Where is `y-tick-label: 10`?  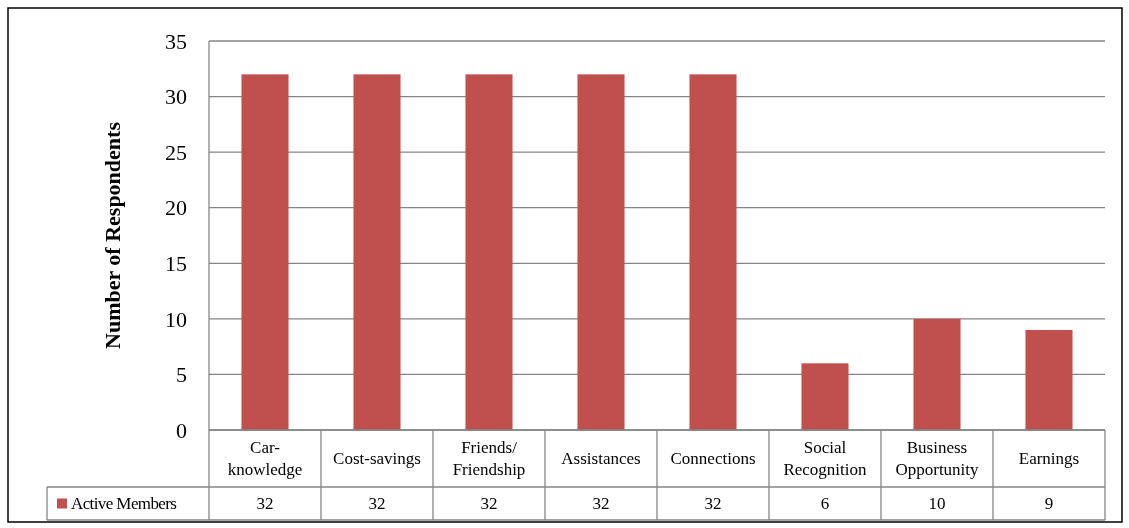
y-tick-label: 10 is located at coordinates (176, 319).